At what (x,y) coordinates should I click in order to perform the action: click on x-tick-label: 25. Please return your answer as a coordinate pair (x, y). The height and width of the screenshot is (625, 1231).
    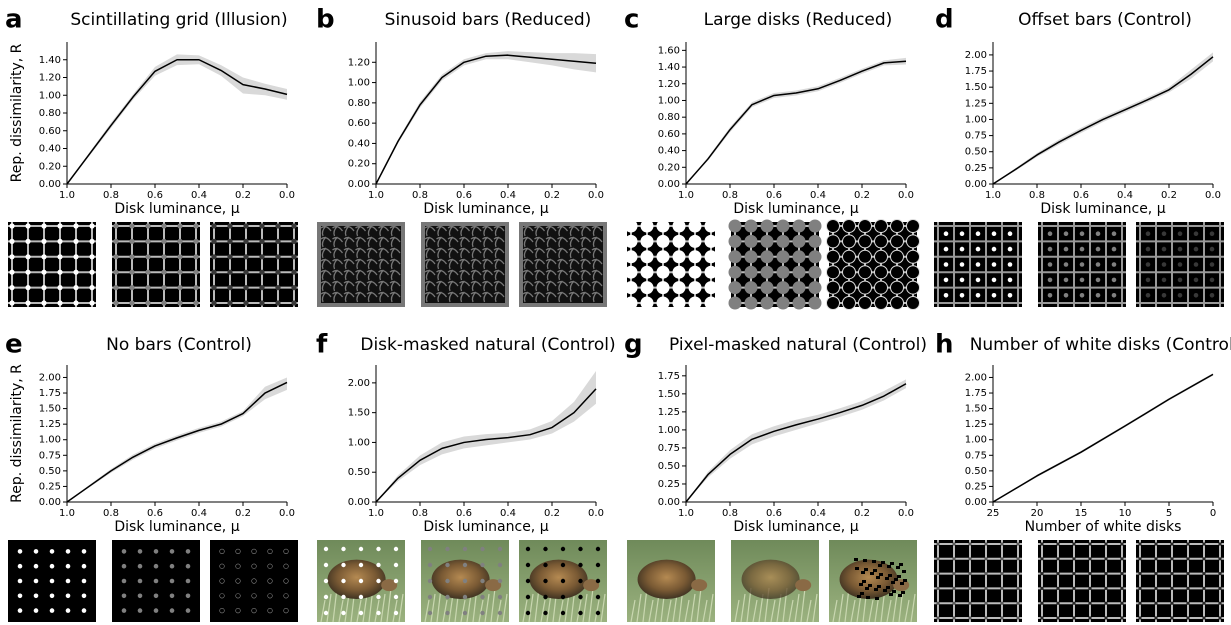
    Looking at the image, I should click on (993, 513).